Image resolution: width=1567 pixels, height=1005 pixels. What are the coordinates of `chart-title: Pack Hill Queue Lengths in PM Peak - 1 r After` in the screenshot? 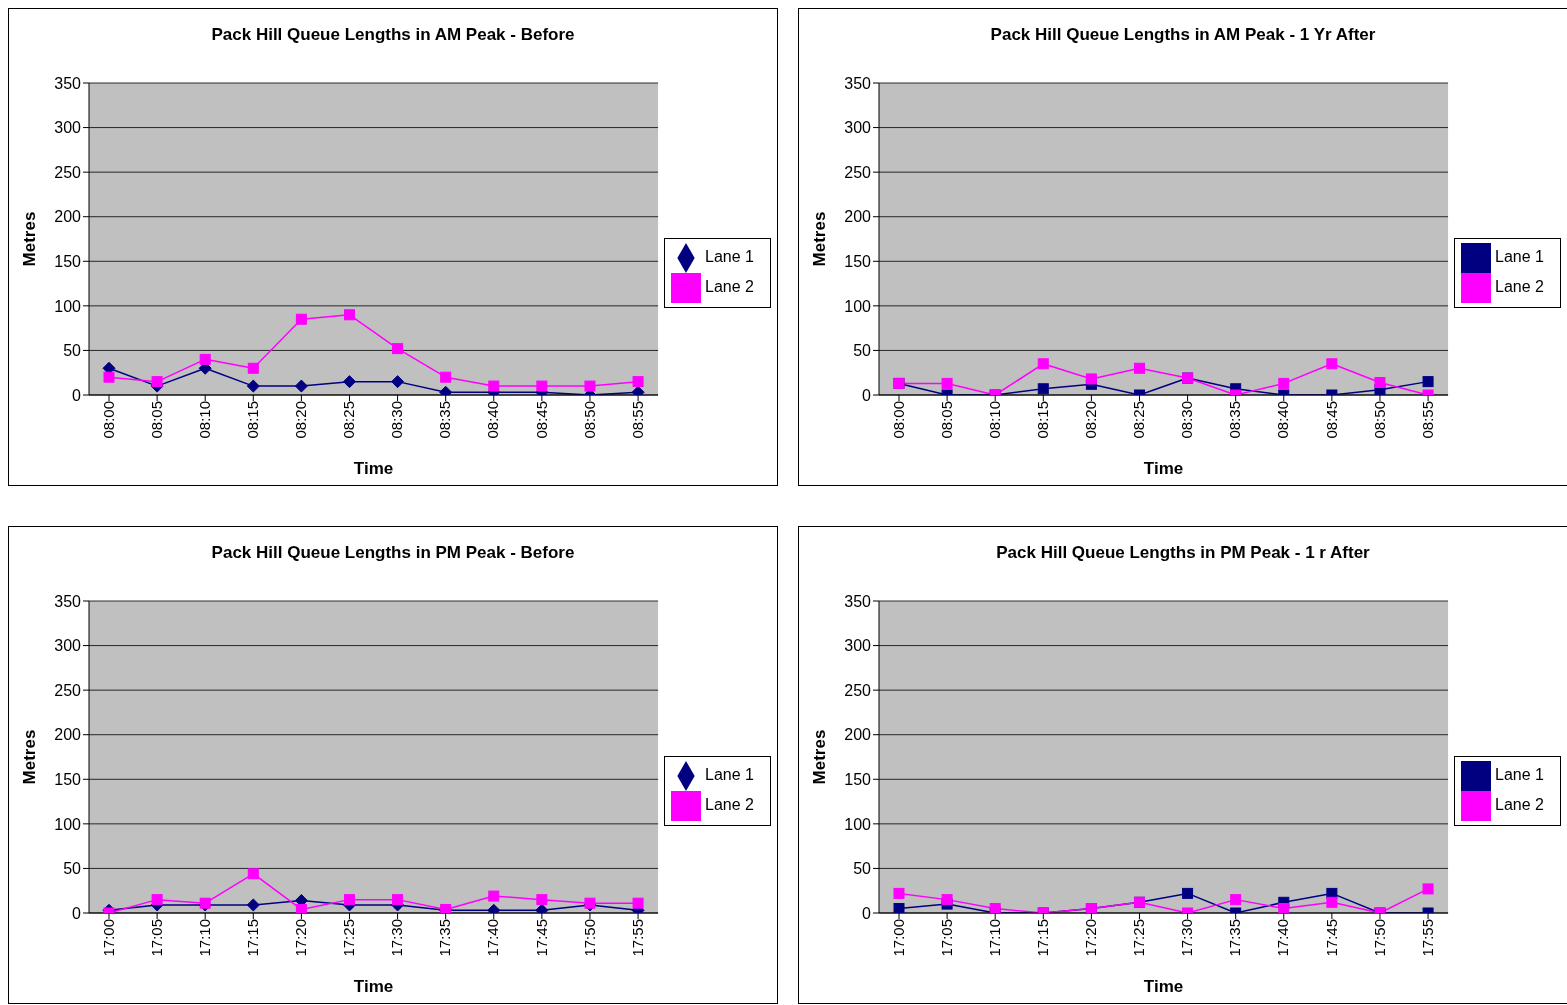 It's located at (1183, 553).